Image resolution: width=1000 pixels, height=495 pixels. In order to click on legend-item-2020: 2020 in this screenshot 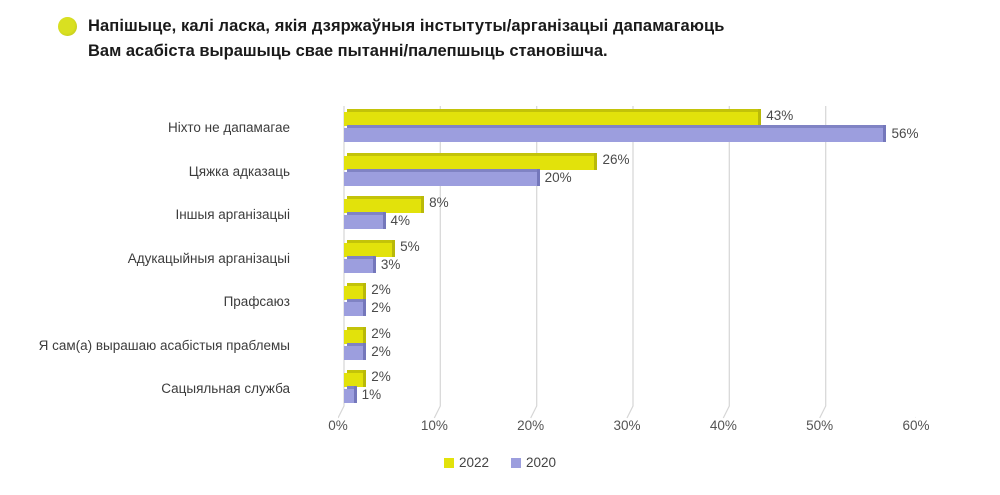, I will do `click(533, 462)`.